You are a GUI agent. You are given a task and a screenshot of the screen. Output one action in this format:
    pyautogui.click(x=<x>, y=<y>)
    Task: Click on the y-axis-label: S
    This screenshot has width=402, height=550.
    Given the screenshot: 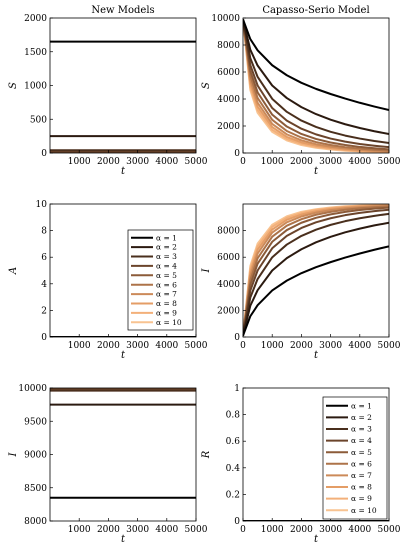 What is the action you would take?
    pyautogui.click(x=206, y=85)
    